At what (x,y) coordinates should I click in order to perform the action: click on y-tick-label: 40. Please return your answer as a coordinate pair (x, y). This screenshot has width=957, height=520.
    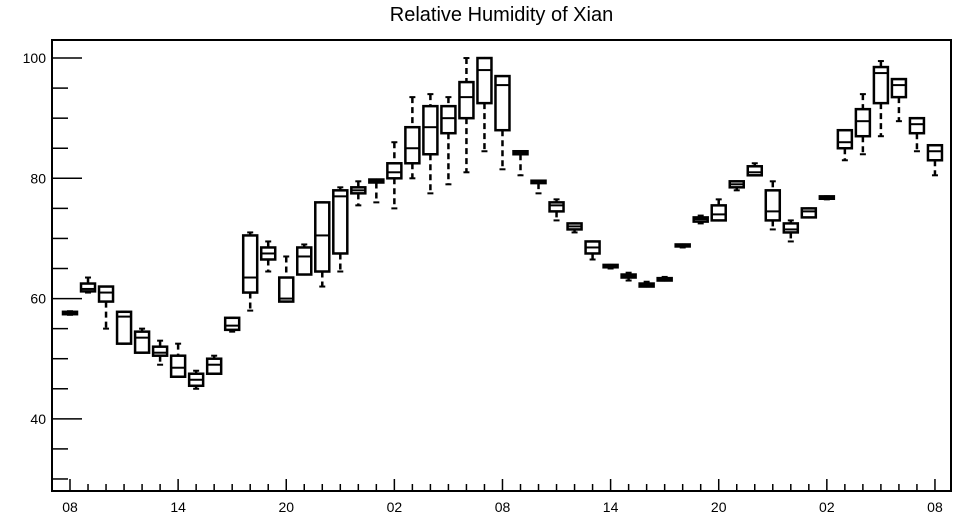
    Looking at the image, I should click on (38, 419).